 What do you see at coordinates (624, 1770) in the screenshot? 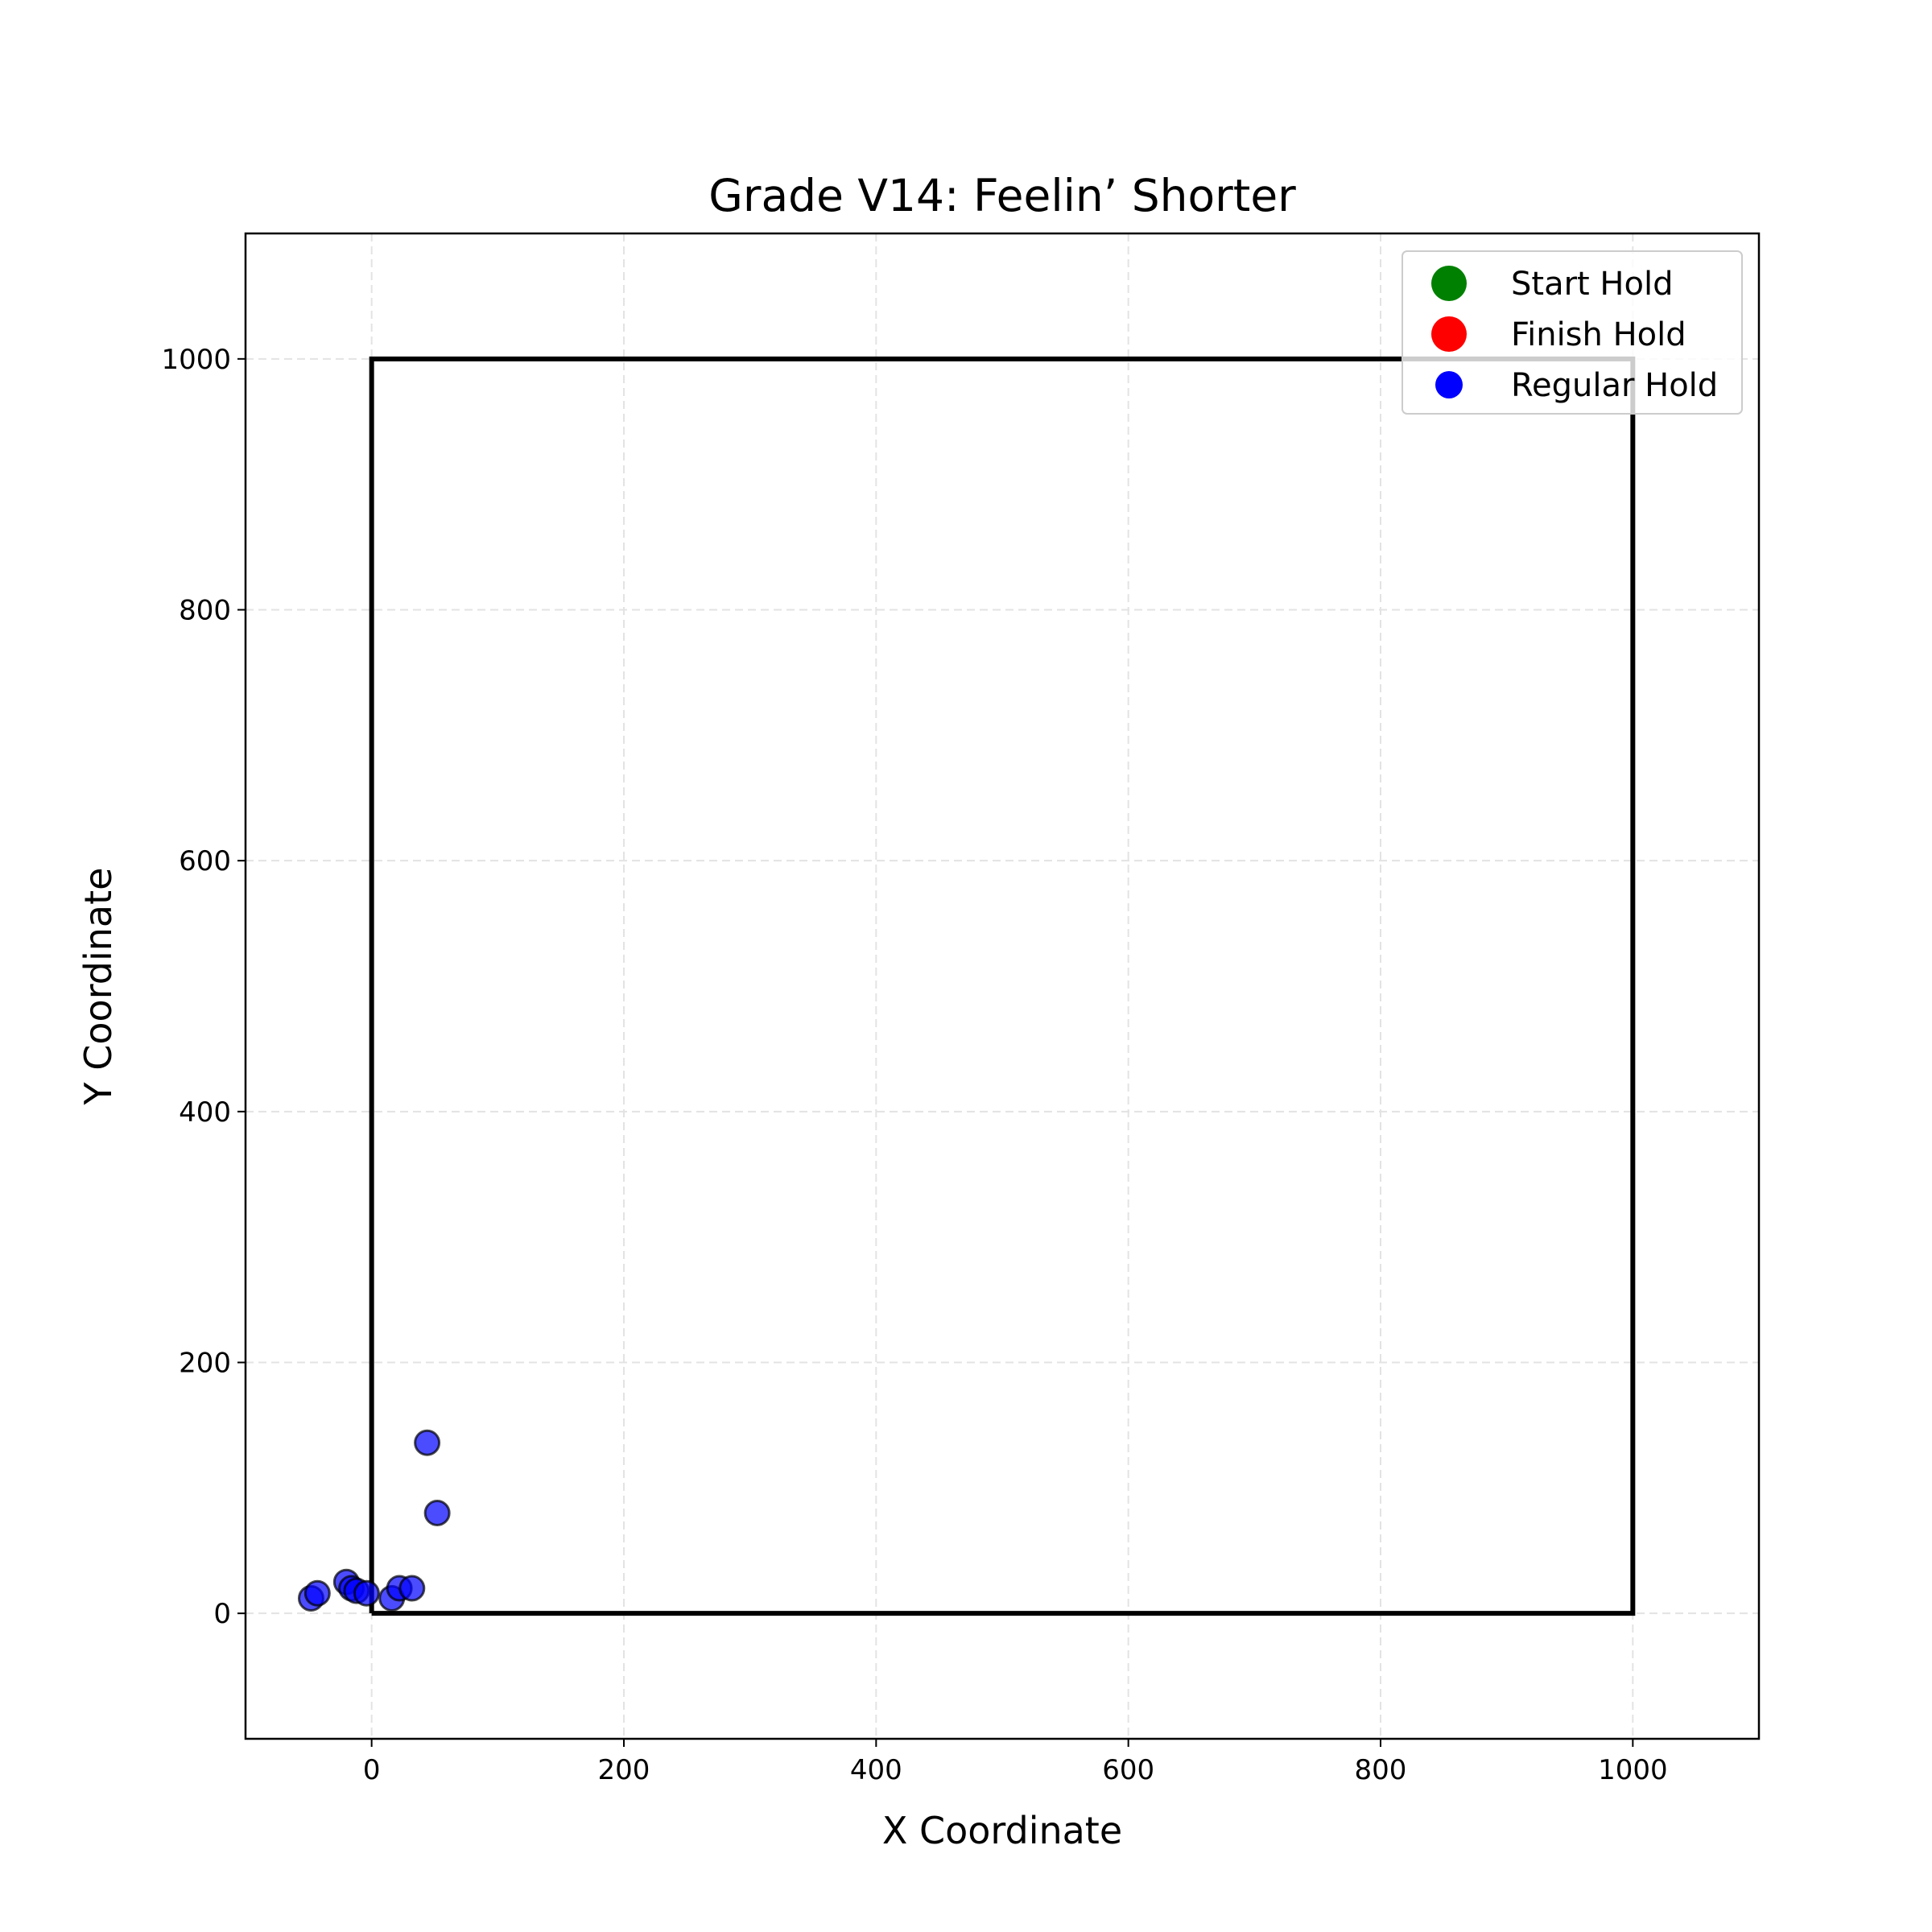
I see `x-tick-label-1: 200` at bounding box center [624, 1770].